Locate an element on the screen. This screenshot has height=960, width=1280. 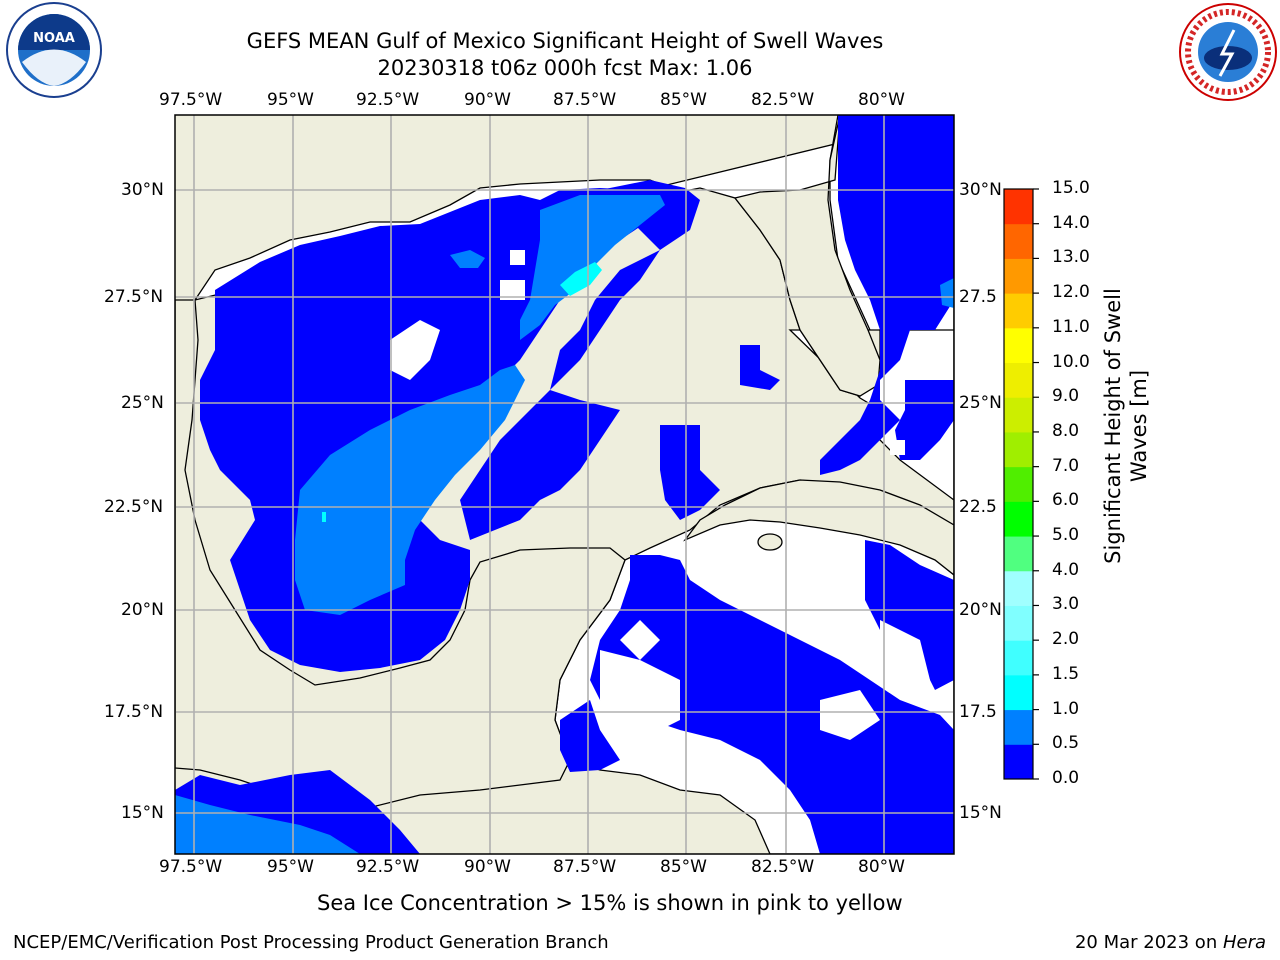
colorbar-label-line1: Significant Height of Swell is located at coordinates (1113, 426).